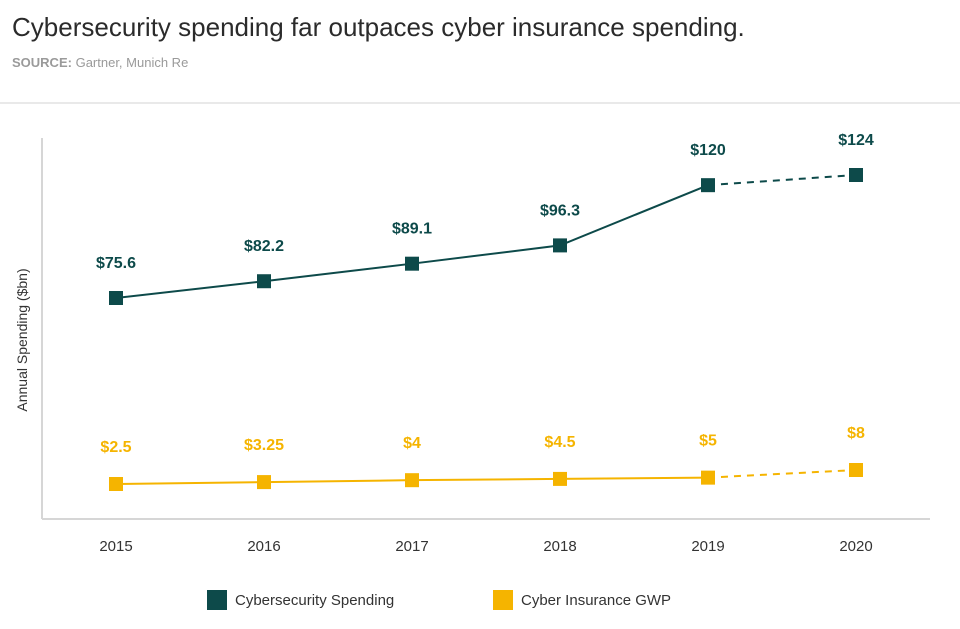 The height and width of the screenshot is (629, 960). What do you see at coordinates (503, 600) in the screenshot?
I see `legend-swatch-insurance` at bounding box center [503, 600].